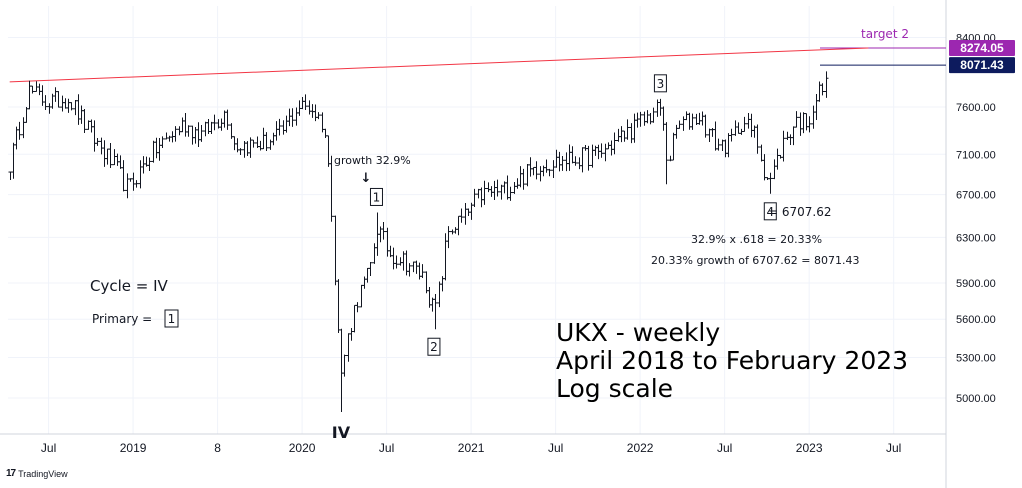 The image size is (1022, 488). I want to click on price-level-box-wave-5-target, so click(982, 65).